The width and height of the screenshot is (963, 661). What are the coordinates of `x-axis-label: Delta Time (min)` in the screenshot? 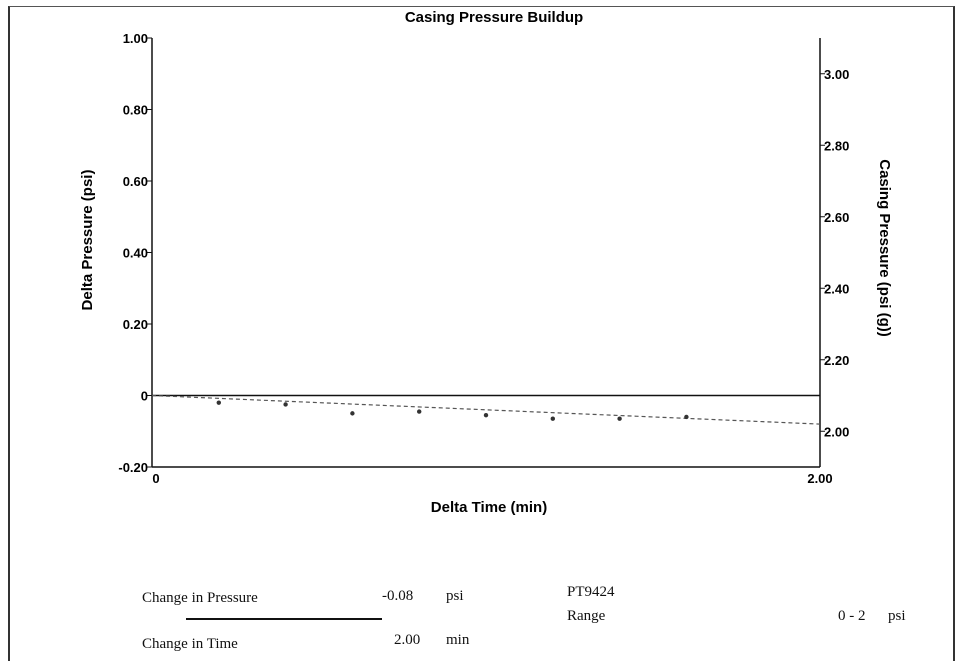 It's located at (489, 507).